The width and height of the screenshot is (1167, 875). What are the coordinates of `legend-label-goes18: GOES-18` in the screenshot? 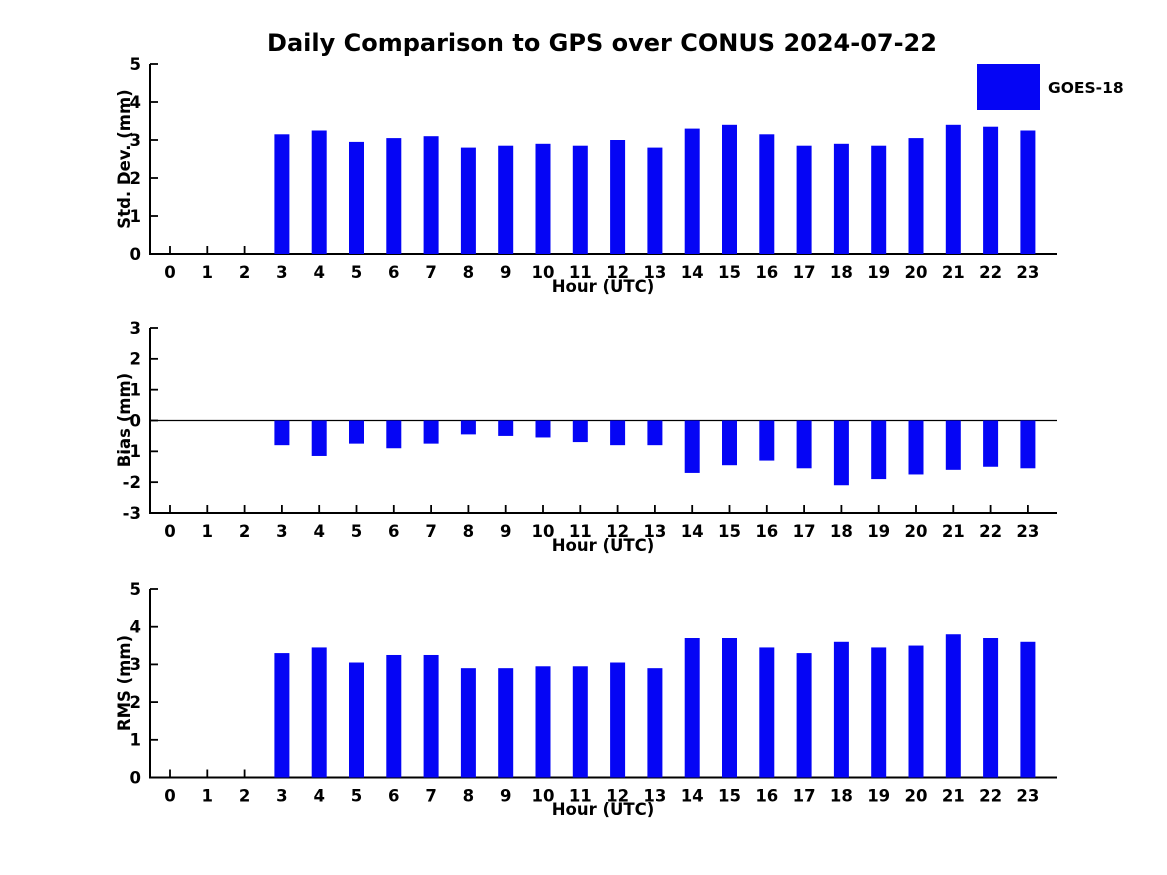 It's located at (1086, 88).